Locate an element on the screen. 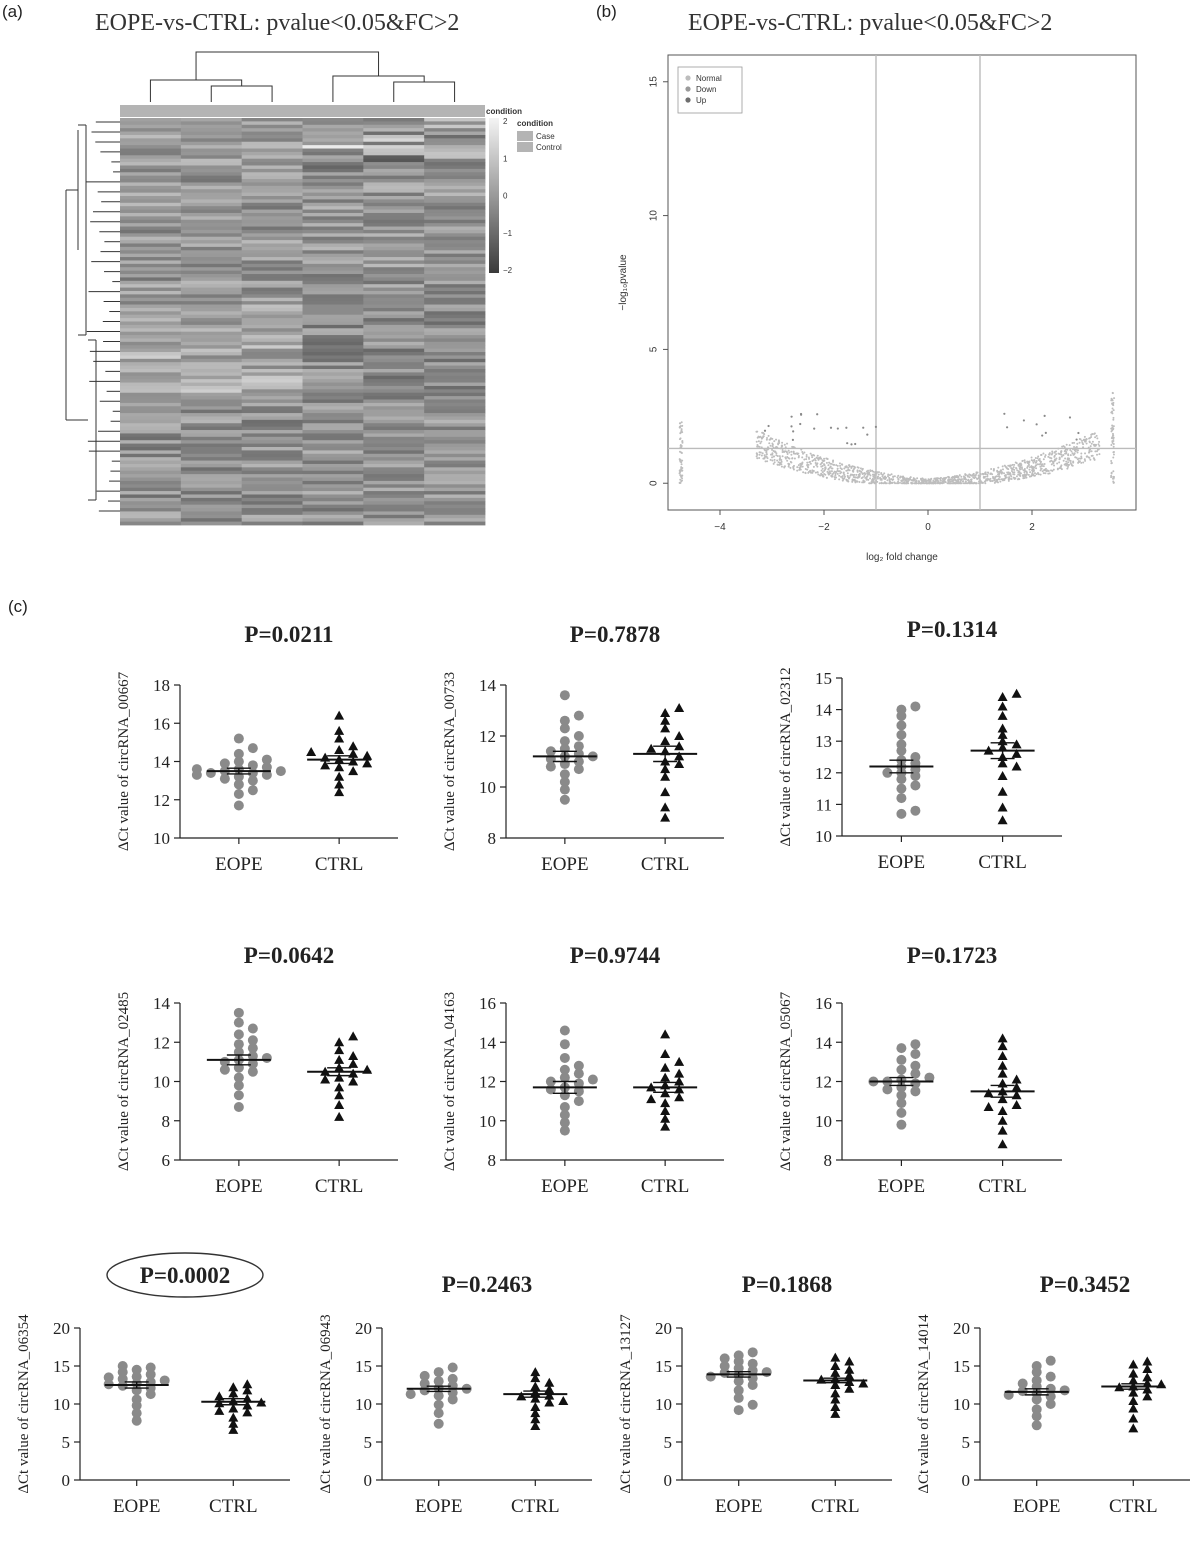 The width and height of the screenshot is (1200, 1551). x-tick-label: EOPE is located at coordinates (902, 1186).